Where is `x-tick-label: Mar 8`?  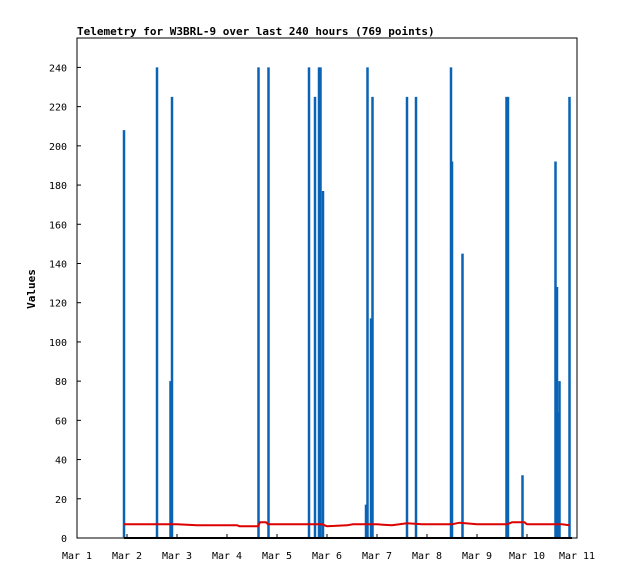
x-tick-label: Mar 8 is located at coordinates (427, 556).